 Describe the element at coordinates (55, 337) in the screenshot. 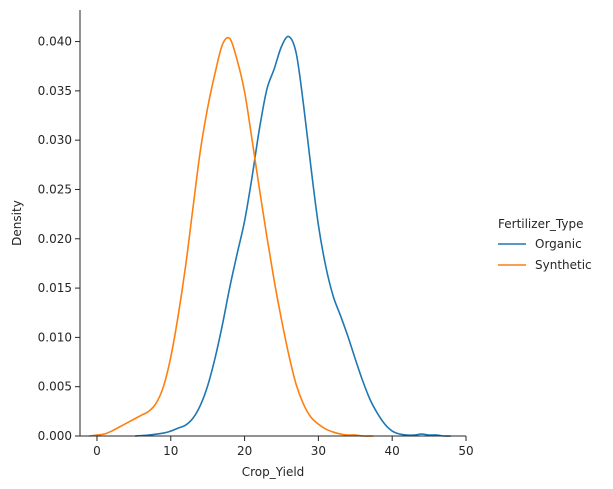

I see `y-tick-label: 0.010` at that location.